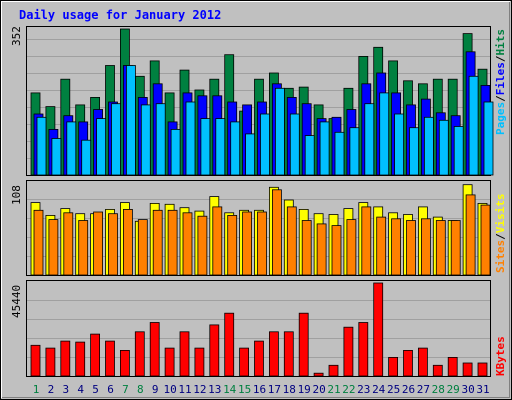 This screenshot has width=512, height=400. What do you see at coordinates (80, 389) in the screenshot?
I see `day-label-4: 4` at bounding box center [80, 389].